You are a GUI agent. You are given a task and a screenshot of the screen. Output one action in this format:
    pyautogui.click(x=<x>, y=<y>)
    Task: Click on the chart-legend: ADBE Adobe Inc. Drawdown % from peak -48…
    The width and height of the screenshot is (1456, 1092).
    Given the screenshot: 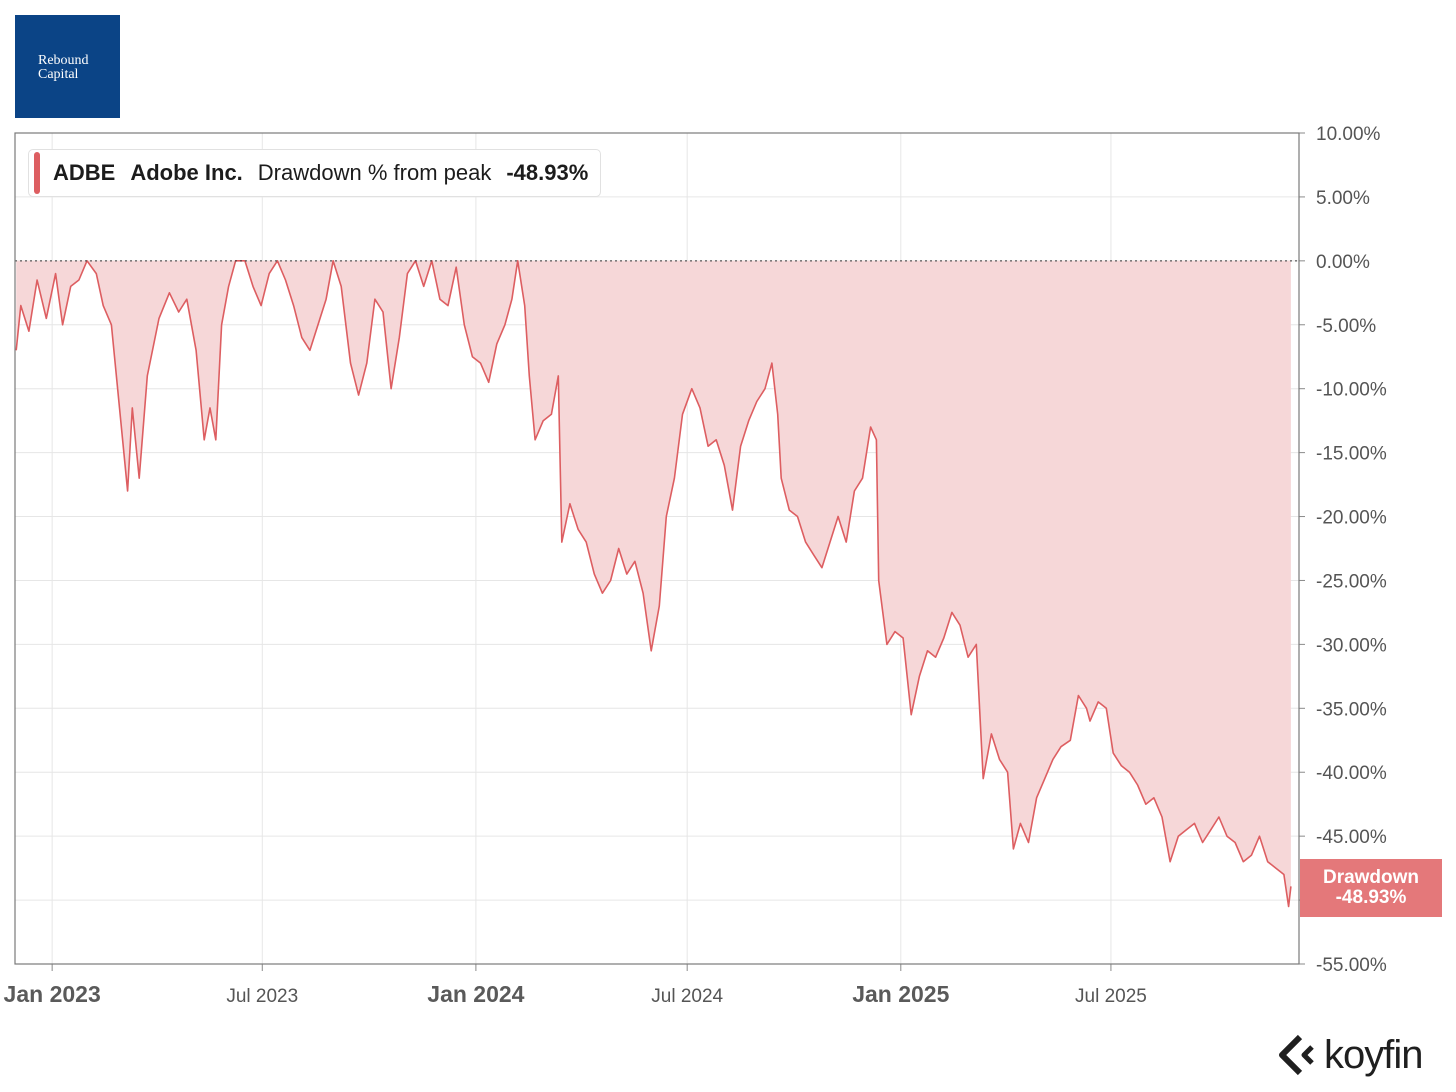 What is the action you would take?
    pyautogui.click(x=315, y=173)
    